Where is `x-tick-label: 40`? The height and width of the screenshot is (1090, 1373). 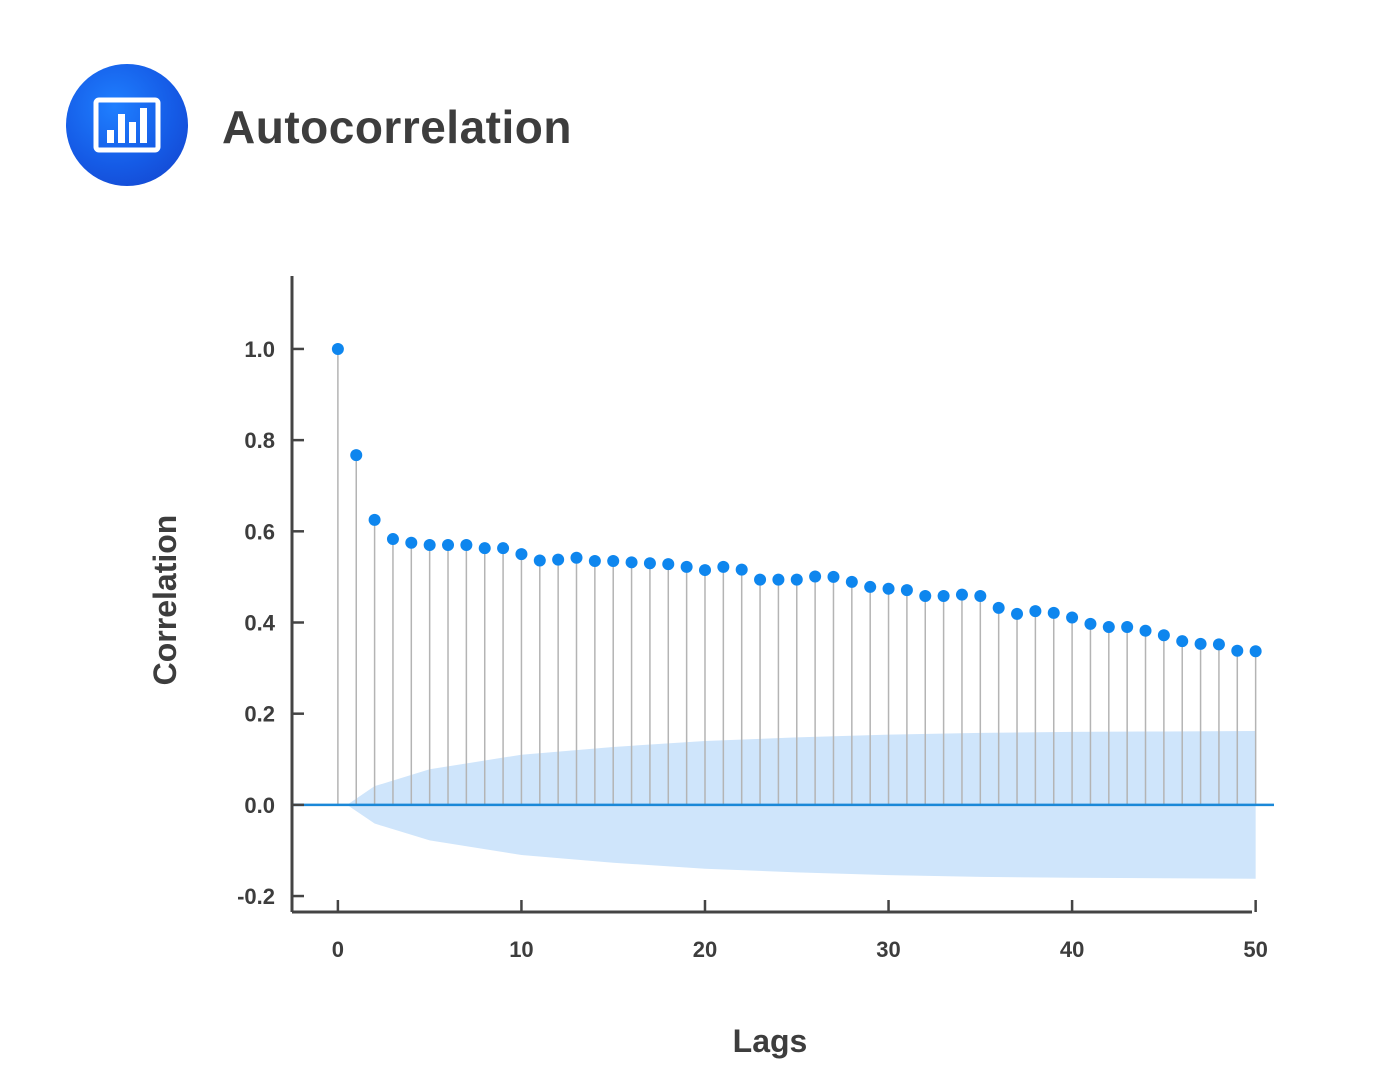
x-tick-label: 40 is located at coordinates (1072, 949).